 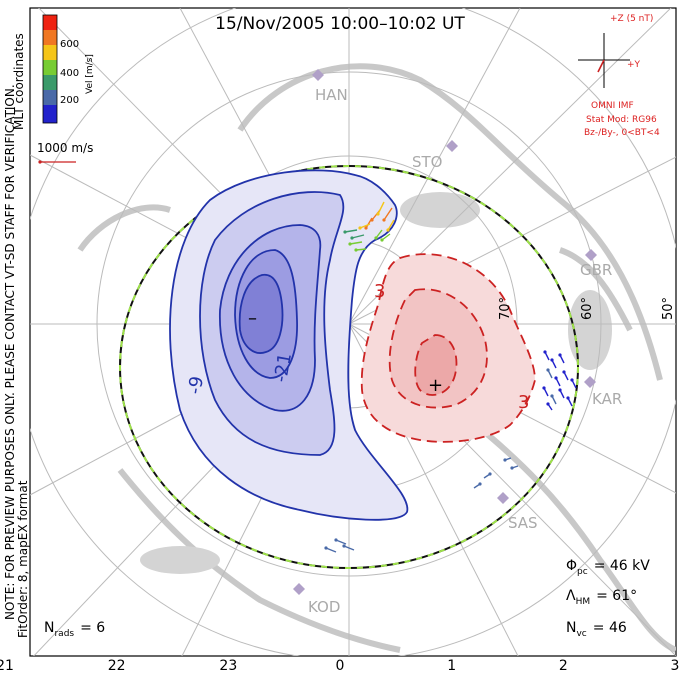 I want to click on mlt-tick-21: 21, so click(x=7, y=666).